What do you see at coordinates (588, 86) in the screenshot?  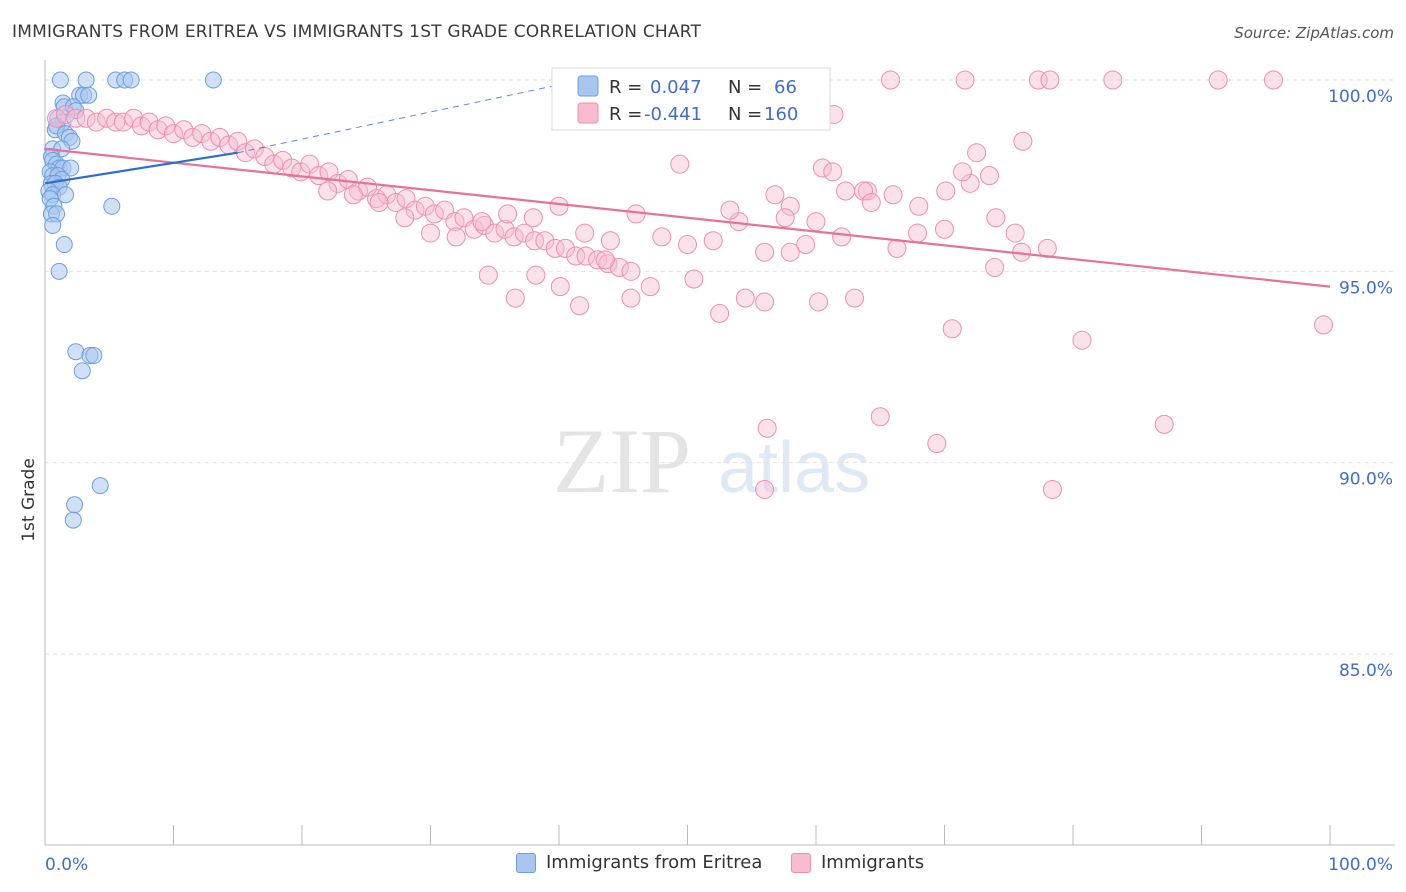 I see `legend-swatch-eritrea` at bounding box center [588, 86].